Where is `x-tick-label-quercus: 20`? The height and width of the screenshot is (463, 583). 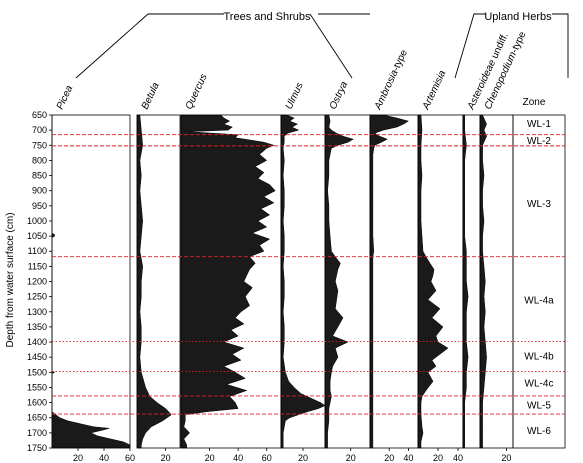
x-tick-label-quercus: 20 is located at coordinates (210, 458).